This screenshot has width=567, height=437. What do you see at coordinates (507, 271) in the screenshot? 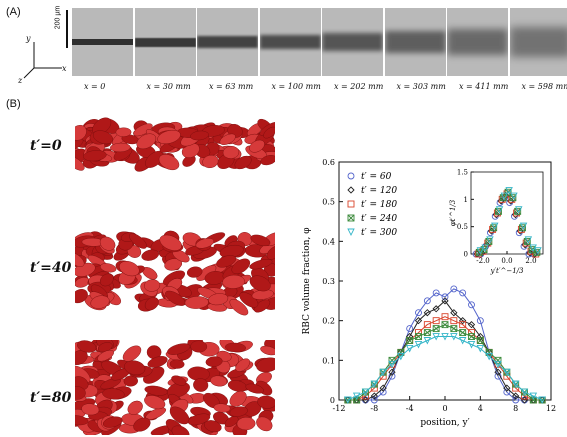
I see `inset-x-label: y′t′^−1/3` at bounding box center [507, 271].